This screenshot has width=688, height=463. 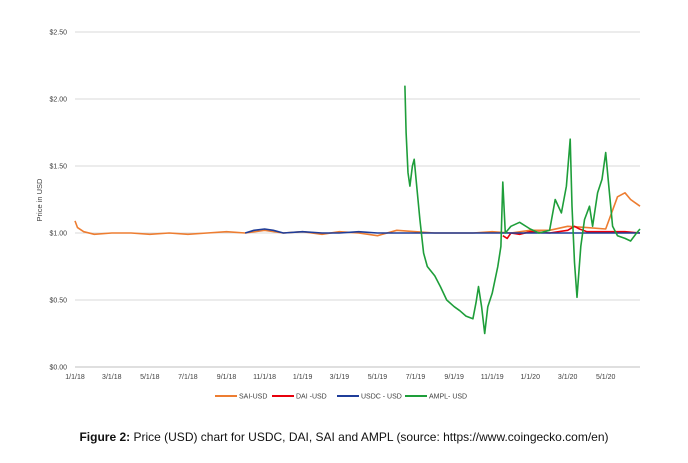 What do you see at coordinates (606, 377) in the screenshot?
I see `x-tick-label: 5/1/20` at bounding box center [606, 377].